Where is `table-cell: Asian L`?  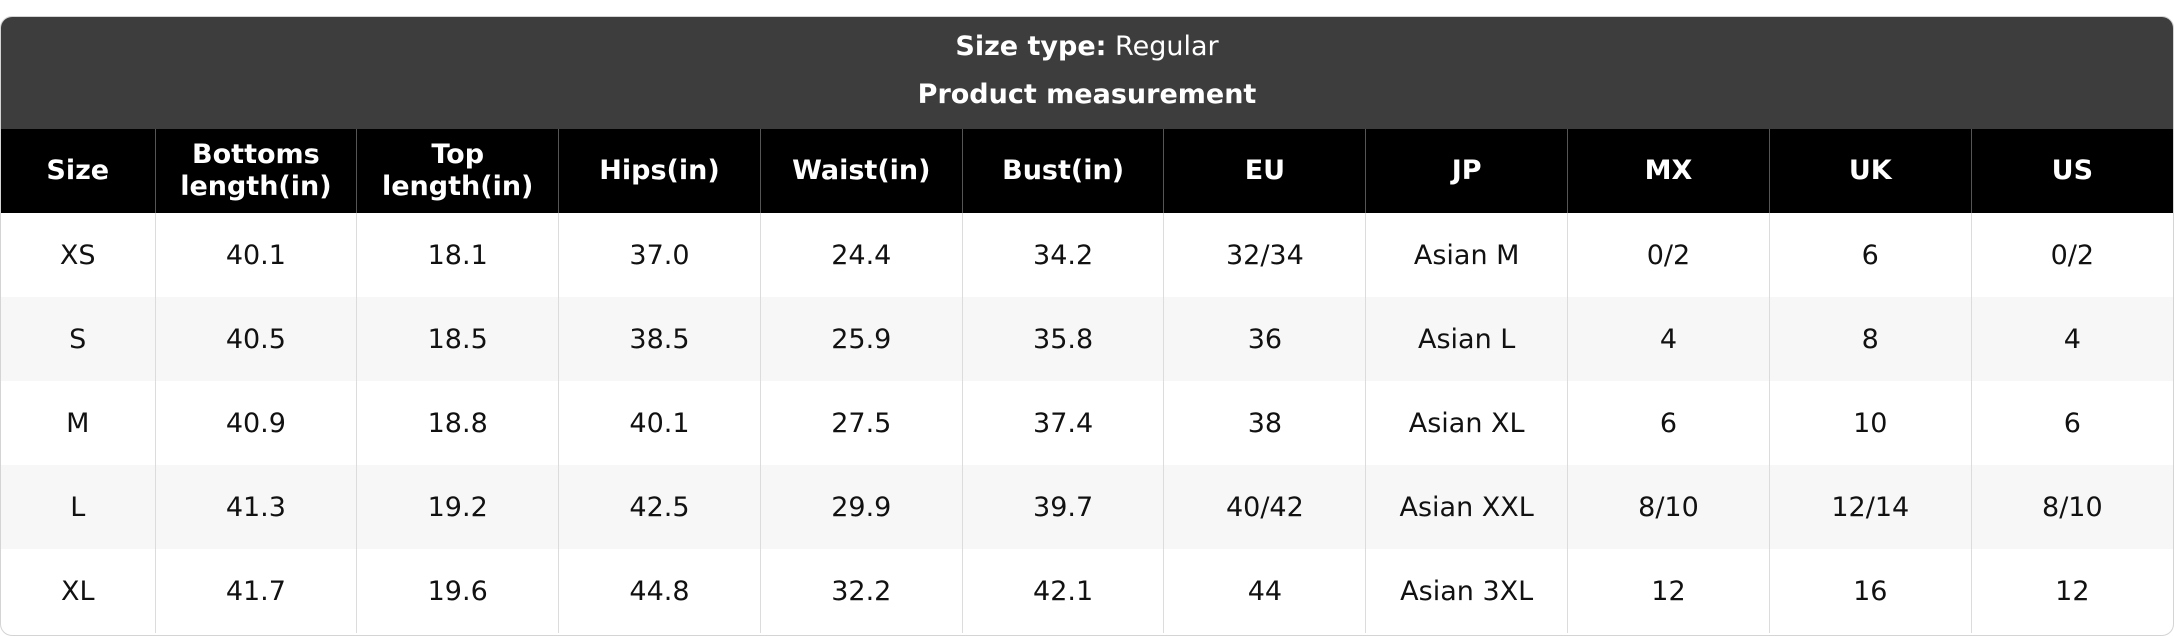 table-cell: Asian L is located at coordinates (1466, 339).